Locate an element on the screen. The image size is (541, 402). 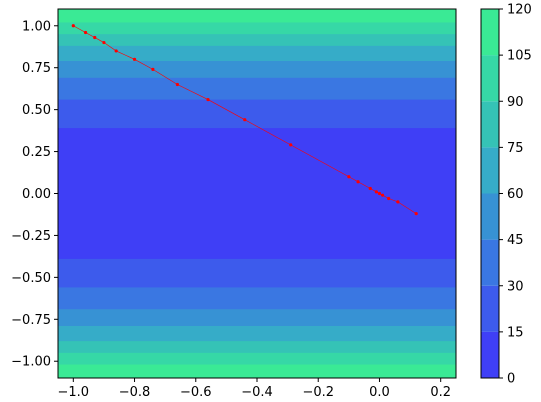
y-tick-label: −0.25 is located at coordinates (31, 236).